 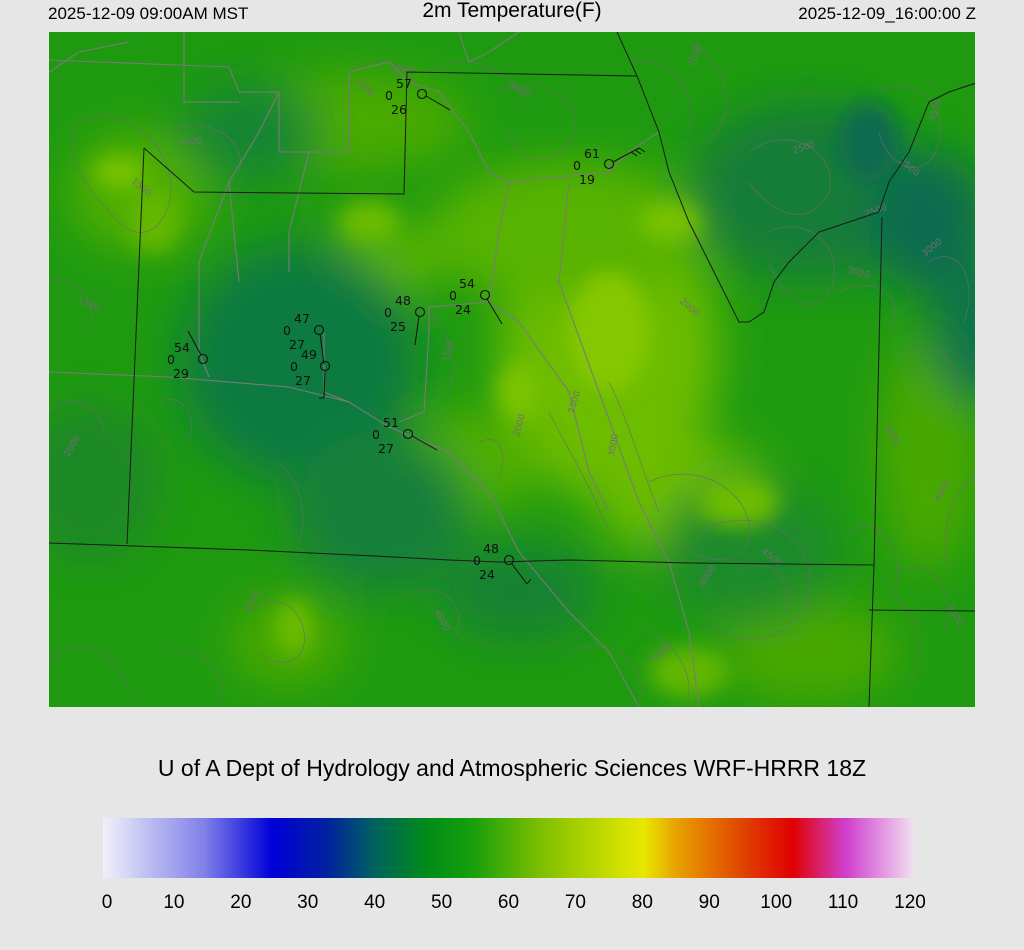 I want to click on map-title: 2m Temperature(F), so click(x=512, y=11).